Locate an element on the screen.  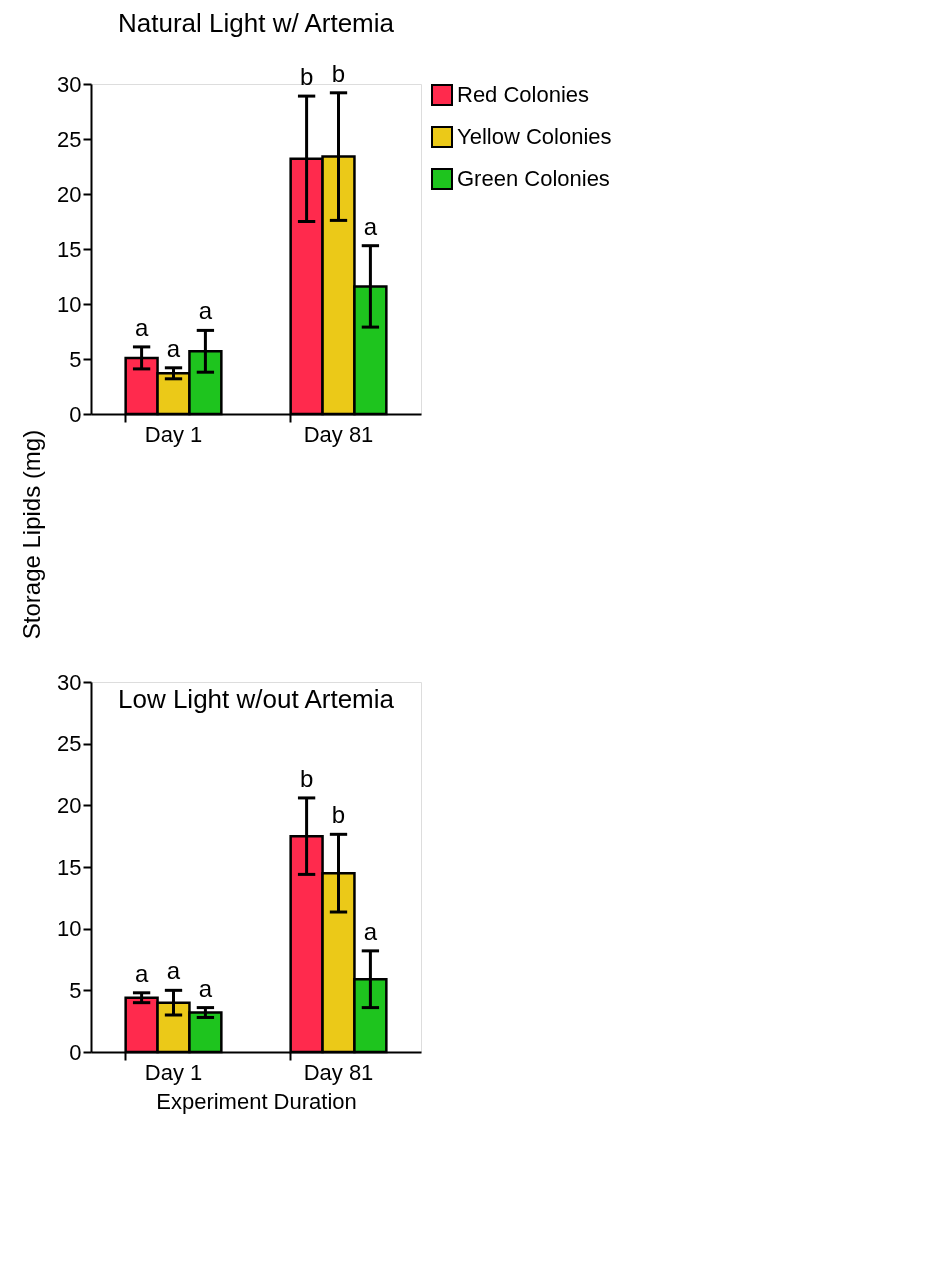
legend-label: Red Colonies is located at coordinates (523, 94).